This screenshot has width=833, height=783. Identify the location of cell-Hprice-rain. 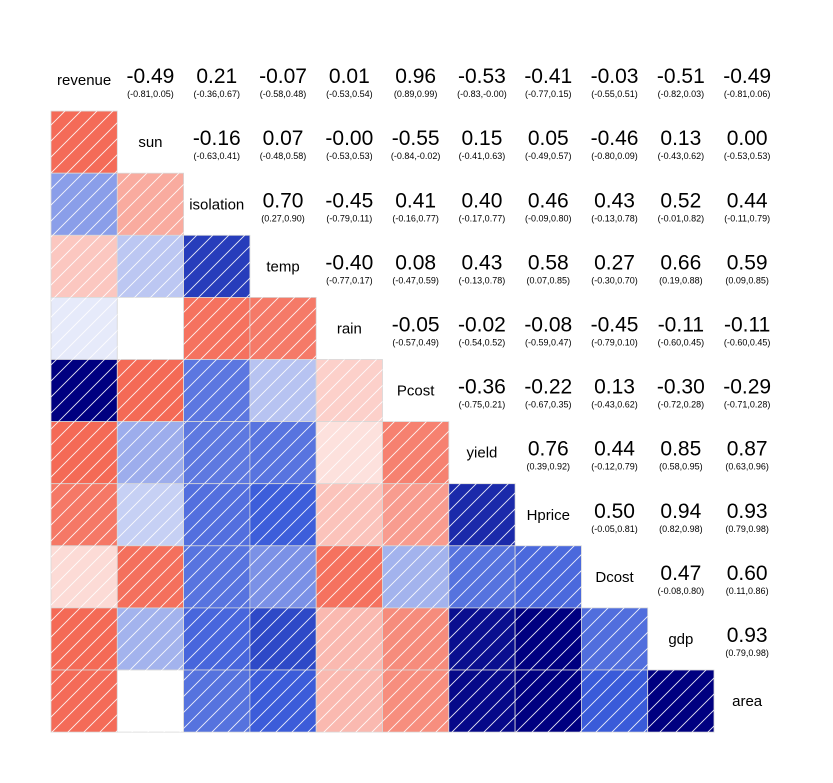
(349, 515).